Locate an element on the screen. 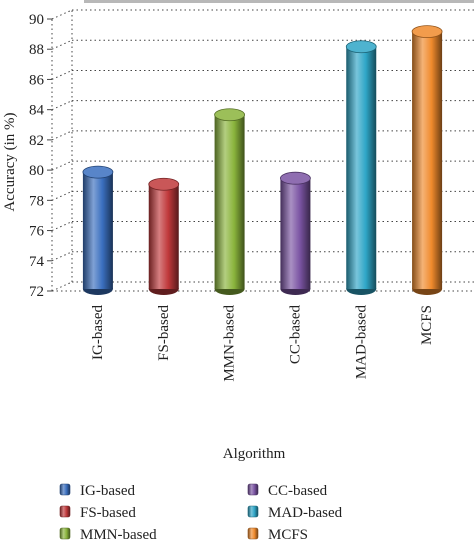 The image size is (474, 550). y-tick-label: 80 is located at coordinates (36, 171).